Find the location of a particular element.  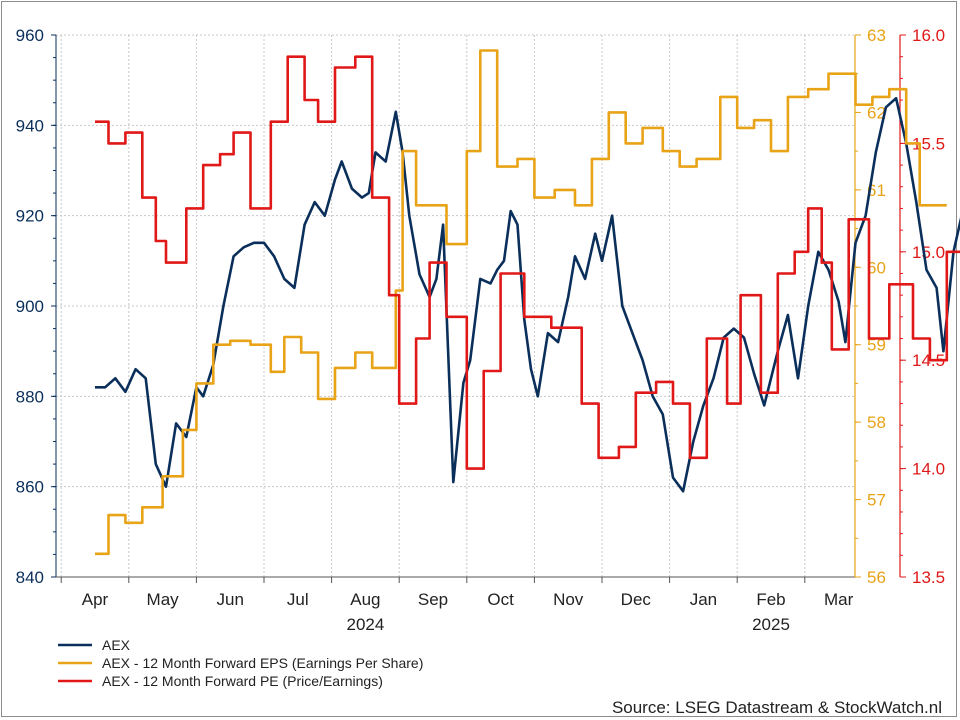

x-axis-month-label: May is located at coordinates (163, 599).